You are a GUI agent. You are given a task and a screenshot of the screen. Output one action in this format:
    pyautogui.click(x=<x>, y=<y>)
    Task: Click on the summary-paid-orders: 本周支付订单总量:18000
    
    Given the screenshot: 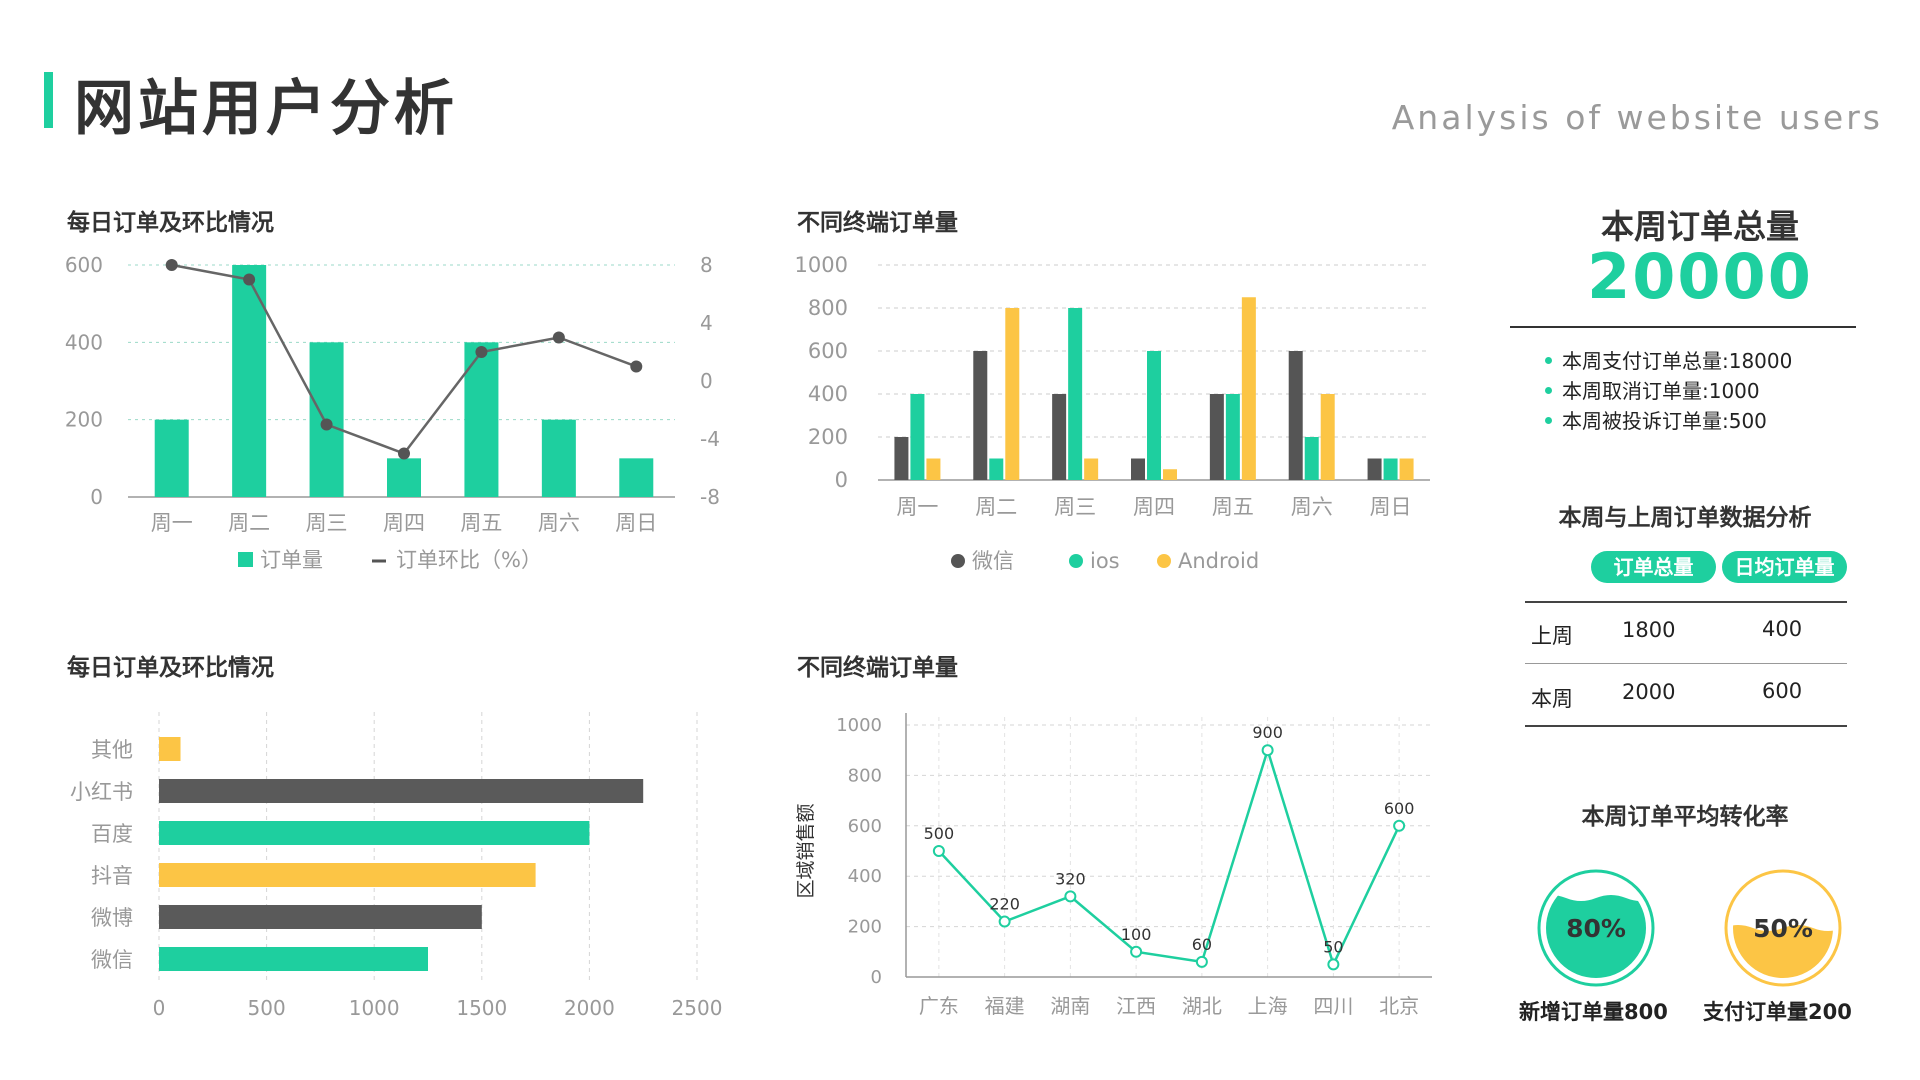 What is the action you would take?
    pyautogui.click(x=1668, y=361)
    